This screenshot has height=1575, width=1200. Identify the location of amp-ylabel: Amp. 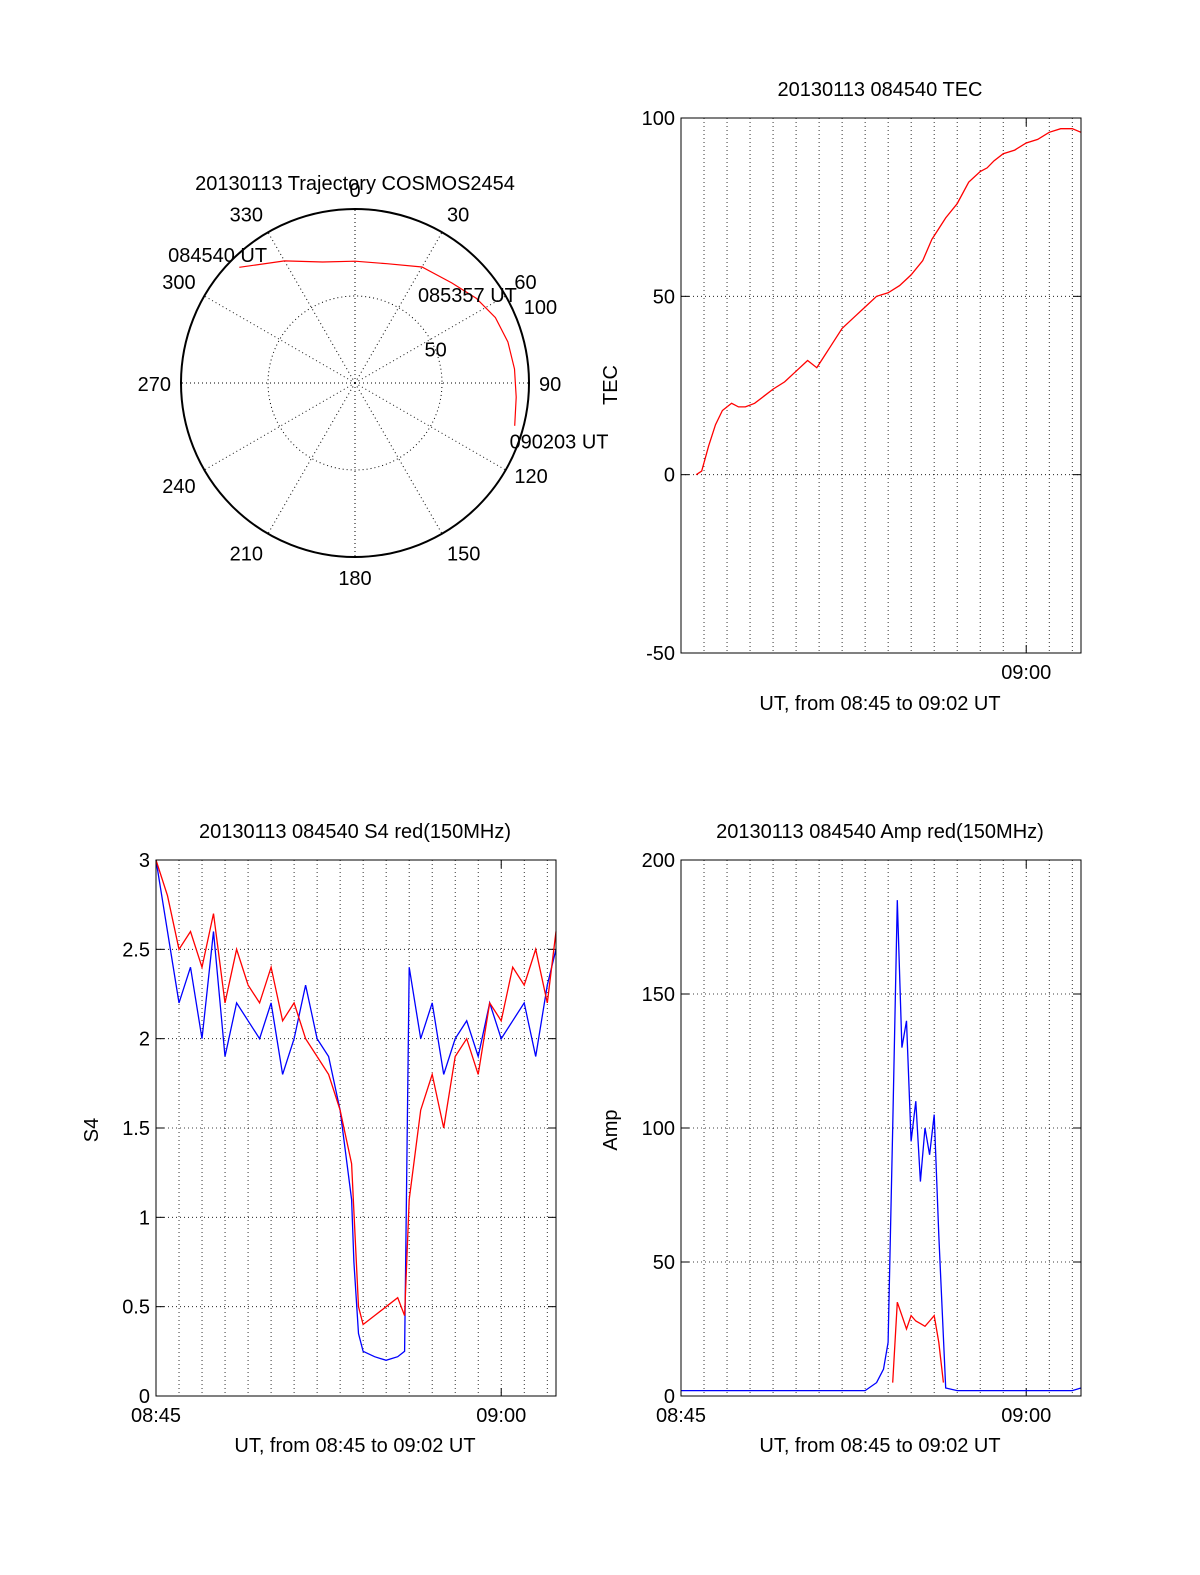
(611, 1129).